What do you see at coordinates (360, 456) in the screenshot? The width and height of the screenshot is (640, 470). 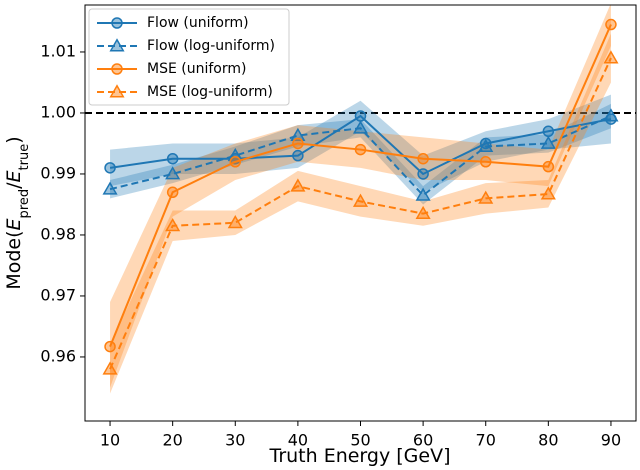 I see `x-axis-label: Truth Energy [GeV]` at bounding box center [360, 456].